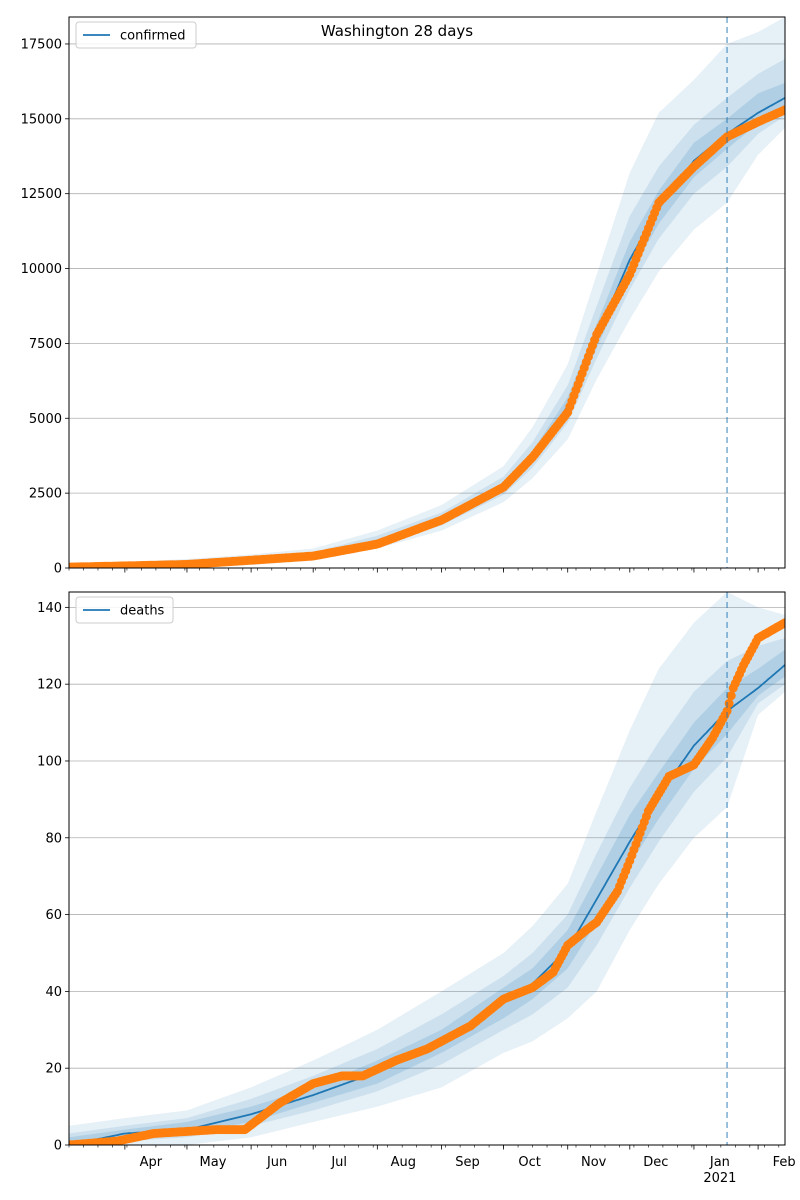 Image resolution: width=800 pixels, height=1200 pixels. I want to click on y-tick-label: 80, so click(53, 838).